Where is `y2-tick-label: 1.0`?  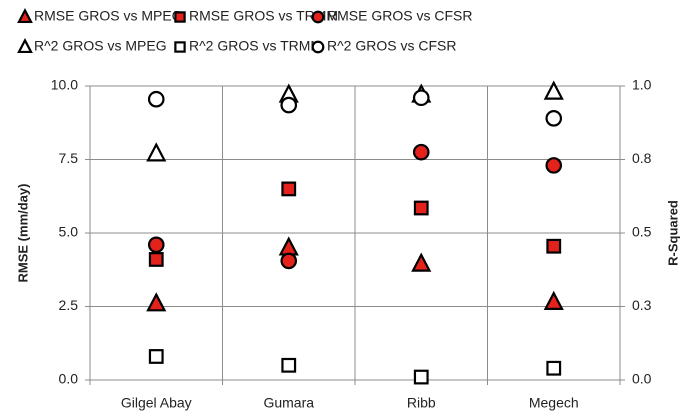
y2-tick-label: 1.0 is located at coordinates (642, 85).